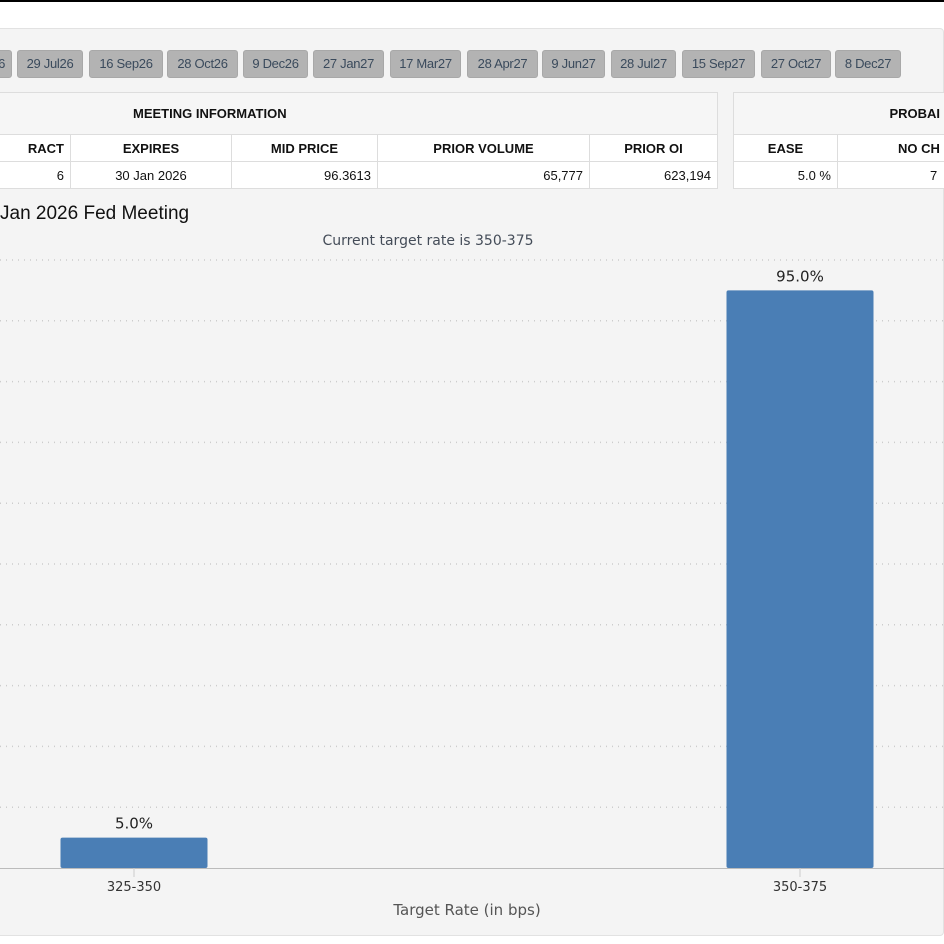 Image resolution: width=944 pixels, height=944 pixels. What do you see at coordinates (800, 887) in the screenshot?
I see `x-tick-label: 350-375` at bounding box center [800, 887].